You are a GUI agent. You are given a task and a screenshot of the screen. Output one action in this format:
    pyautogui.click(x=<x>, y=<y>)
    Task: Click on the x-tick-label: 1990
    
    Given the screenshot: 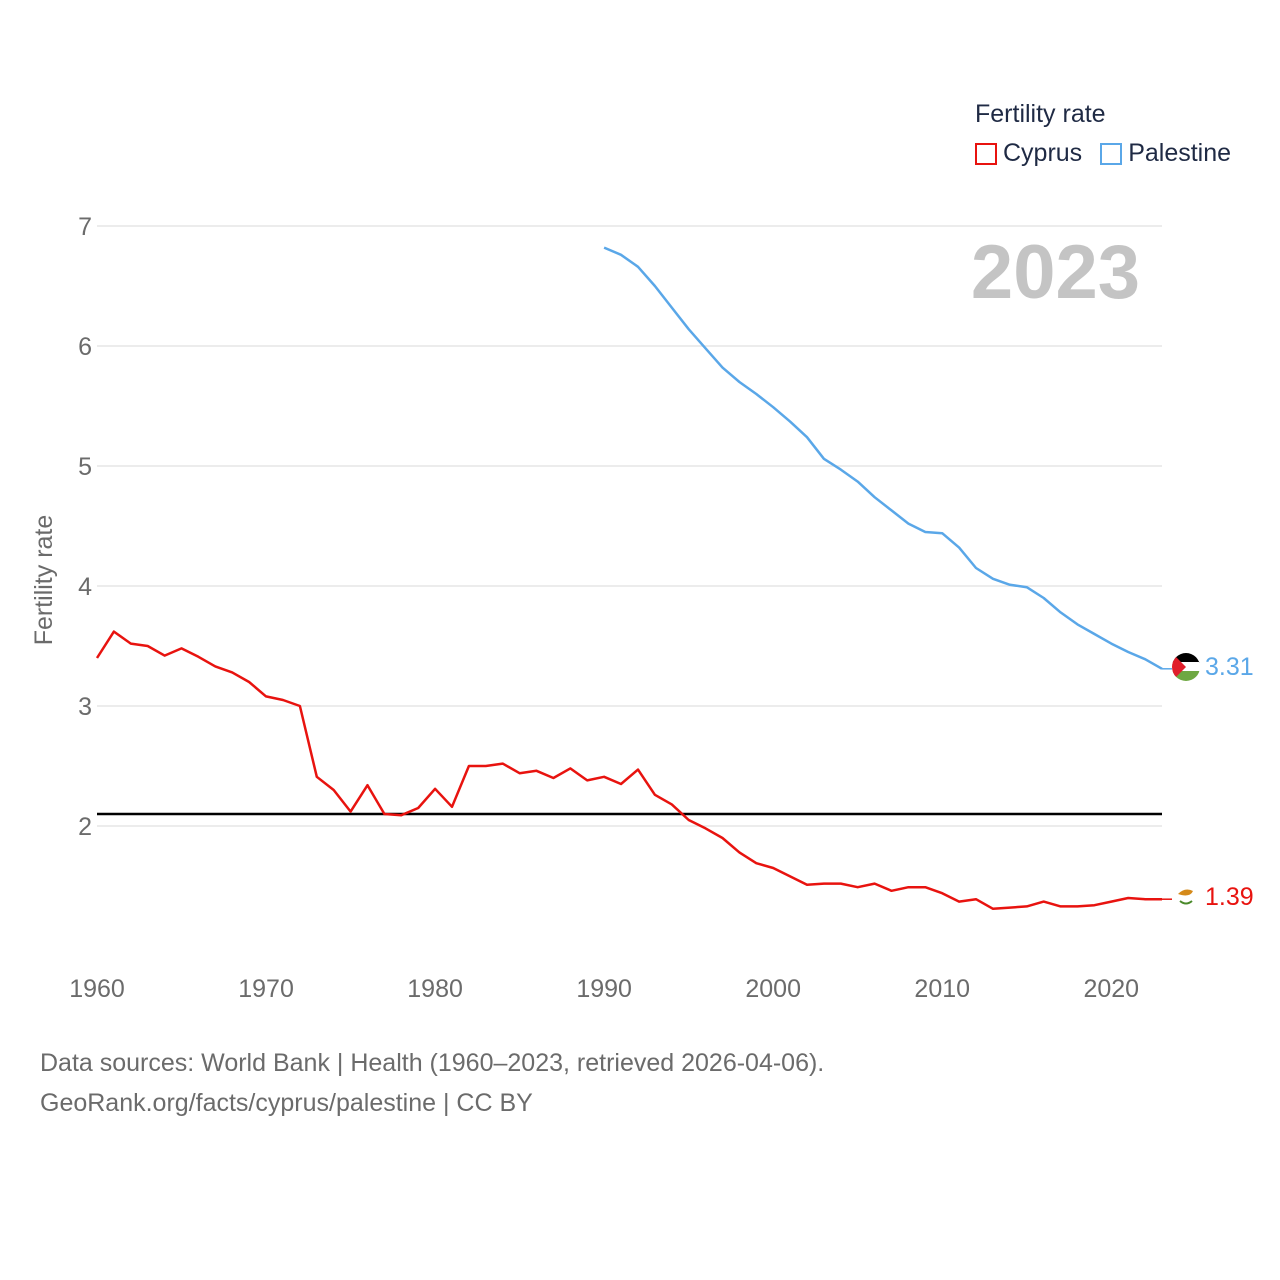 What is the action you would take?
    pyautogui.click(x=604, y=989)
    